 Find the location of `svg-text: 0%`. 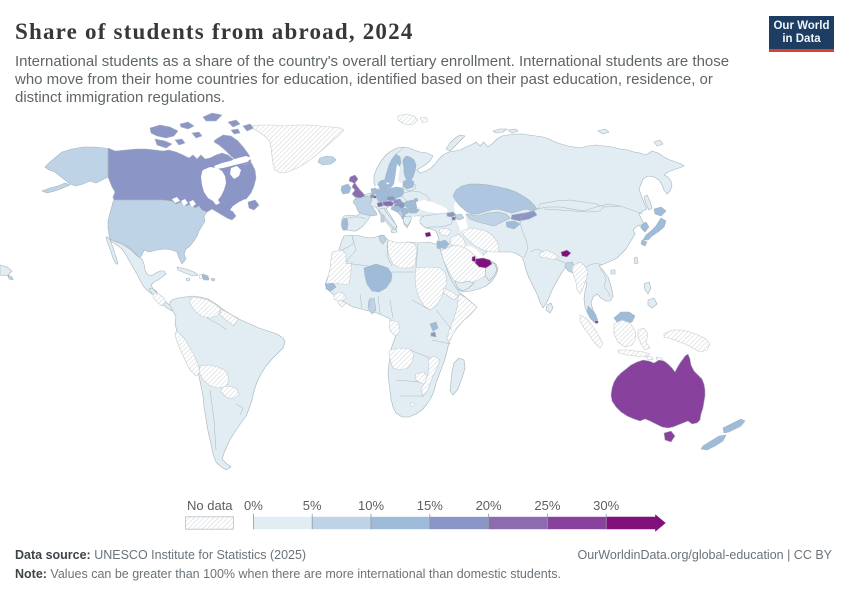

svg-text: 0% is located at coordinates (253, 505).